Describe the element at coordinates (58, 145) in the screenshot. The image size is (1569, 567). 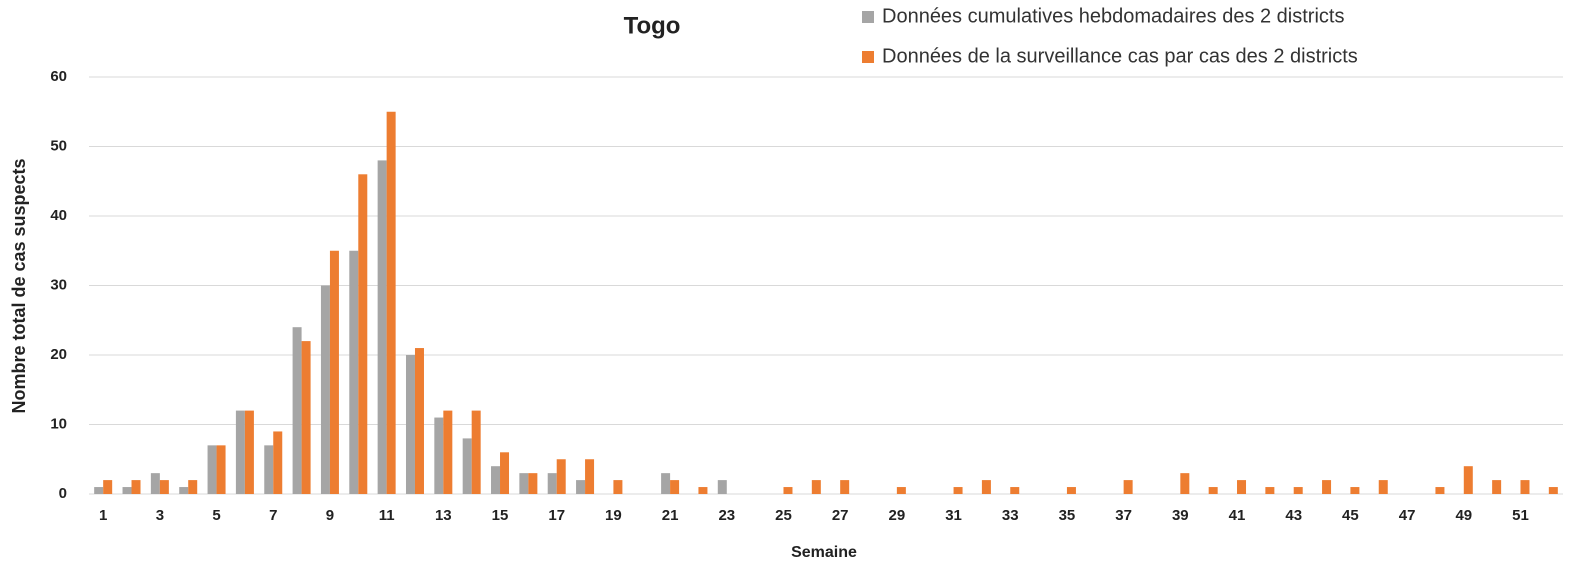
I see `y-tick-label: 50` at that location.